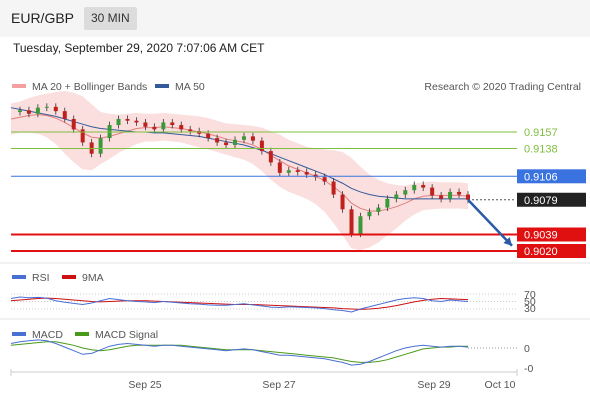 The width and height of the screenshot is (590, 400). I want to click on x-tick-sep27: Sep 27, so click(278, 385).